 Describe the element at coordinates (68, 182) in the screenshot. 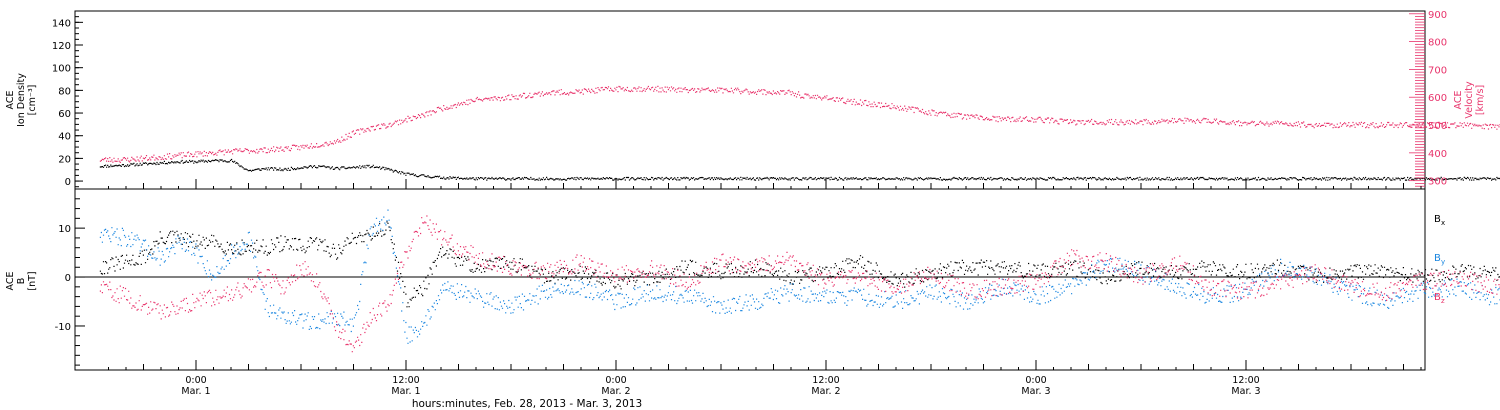

I see `density-tick-label: 0` at that location.